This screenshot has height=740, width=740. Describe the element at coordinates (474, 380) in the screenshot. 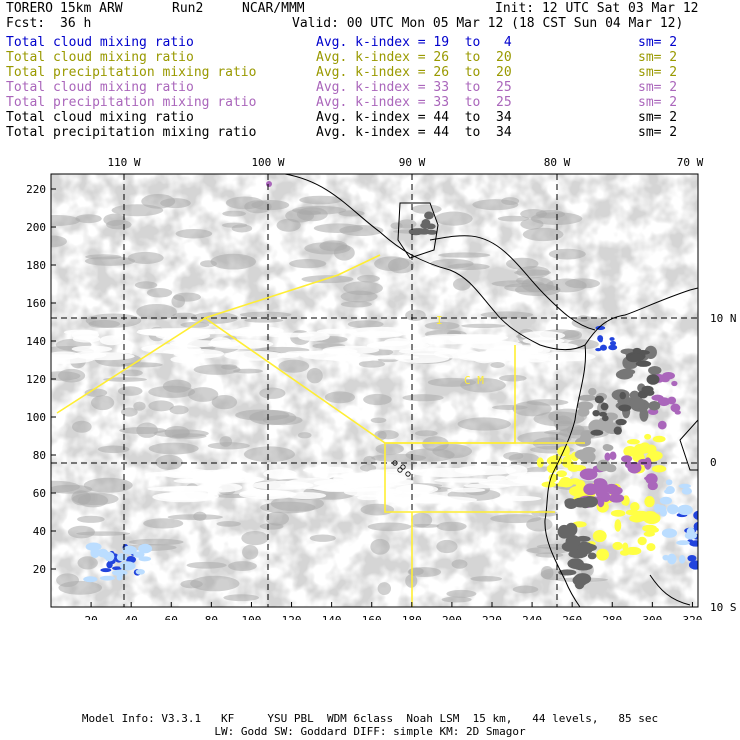

I see `region-label: C M` at that location.